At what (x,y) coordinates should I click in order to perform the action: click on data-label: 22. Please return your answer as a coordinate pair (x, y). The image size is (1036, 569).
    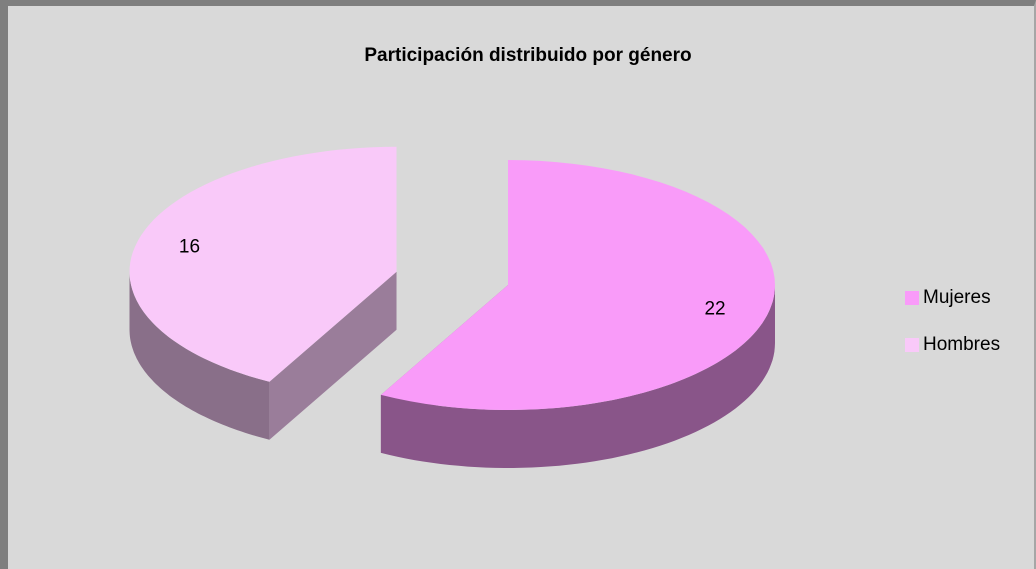
    Looking at the image, I should click on (714, 309).